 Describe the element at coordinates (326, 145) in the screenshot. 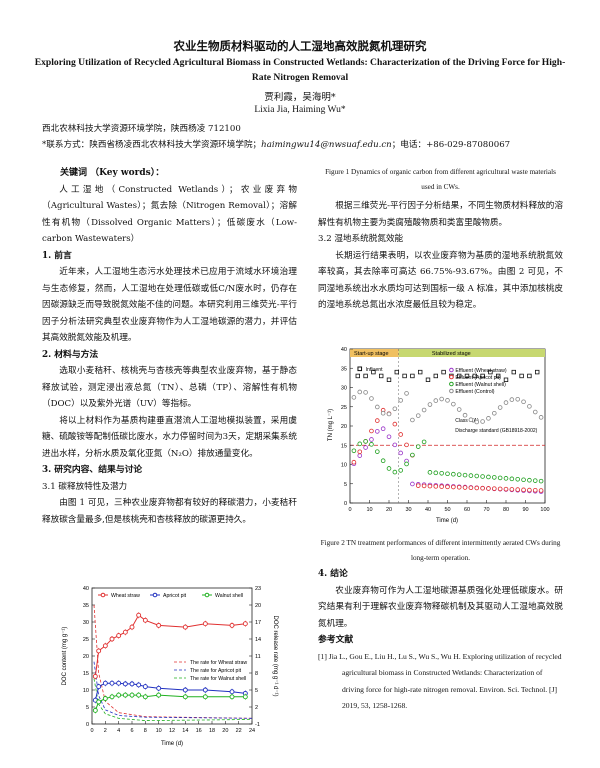

I see `contact-email: haimingwu14@nwsuaf.edu.cn` at that location.